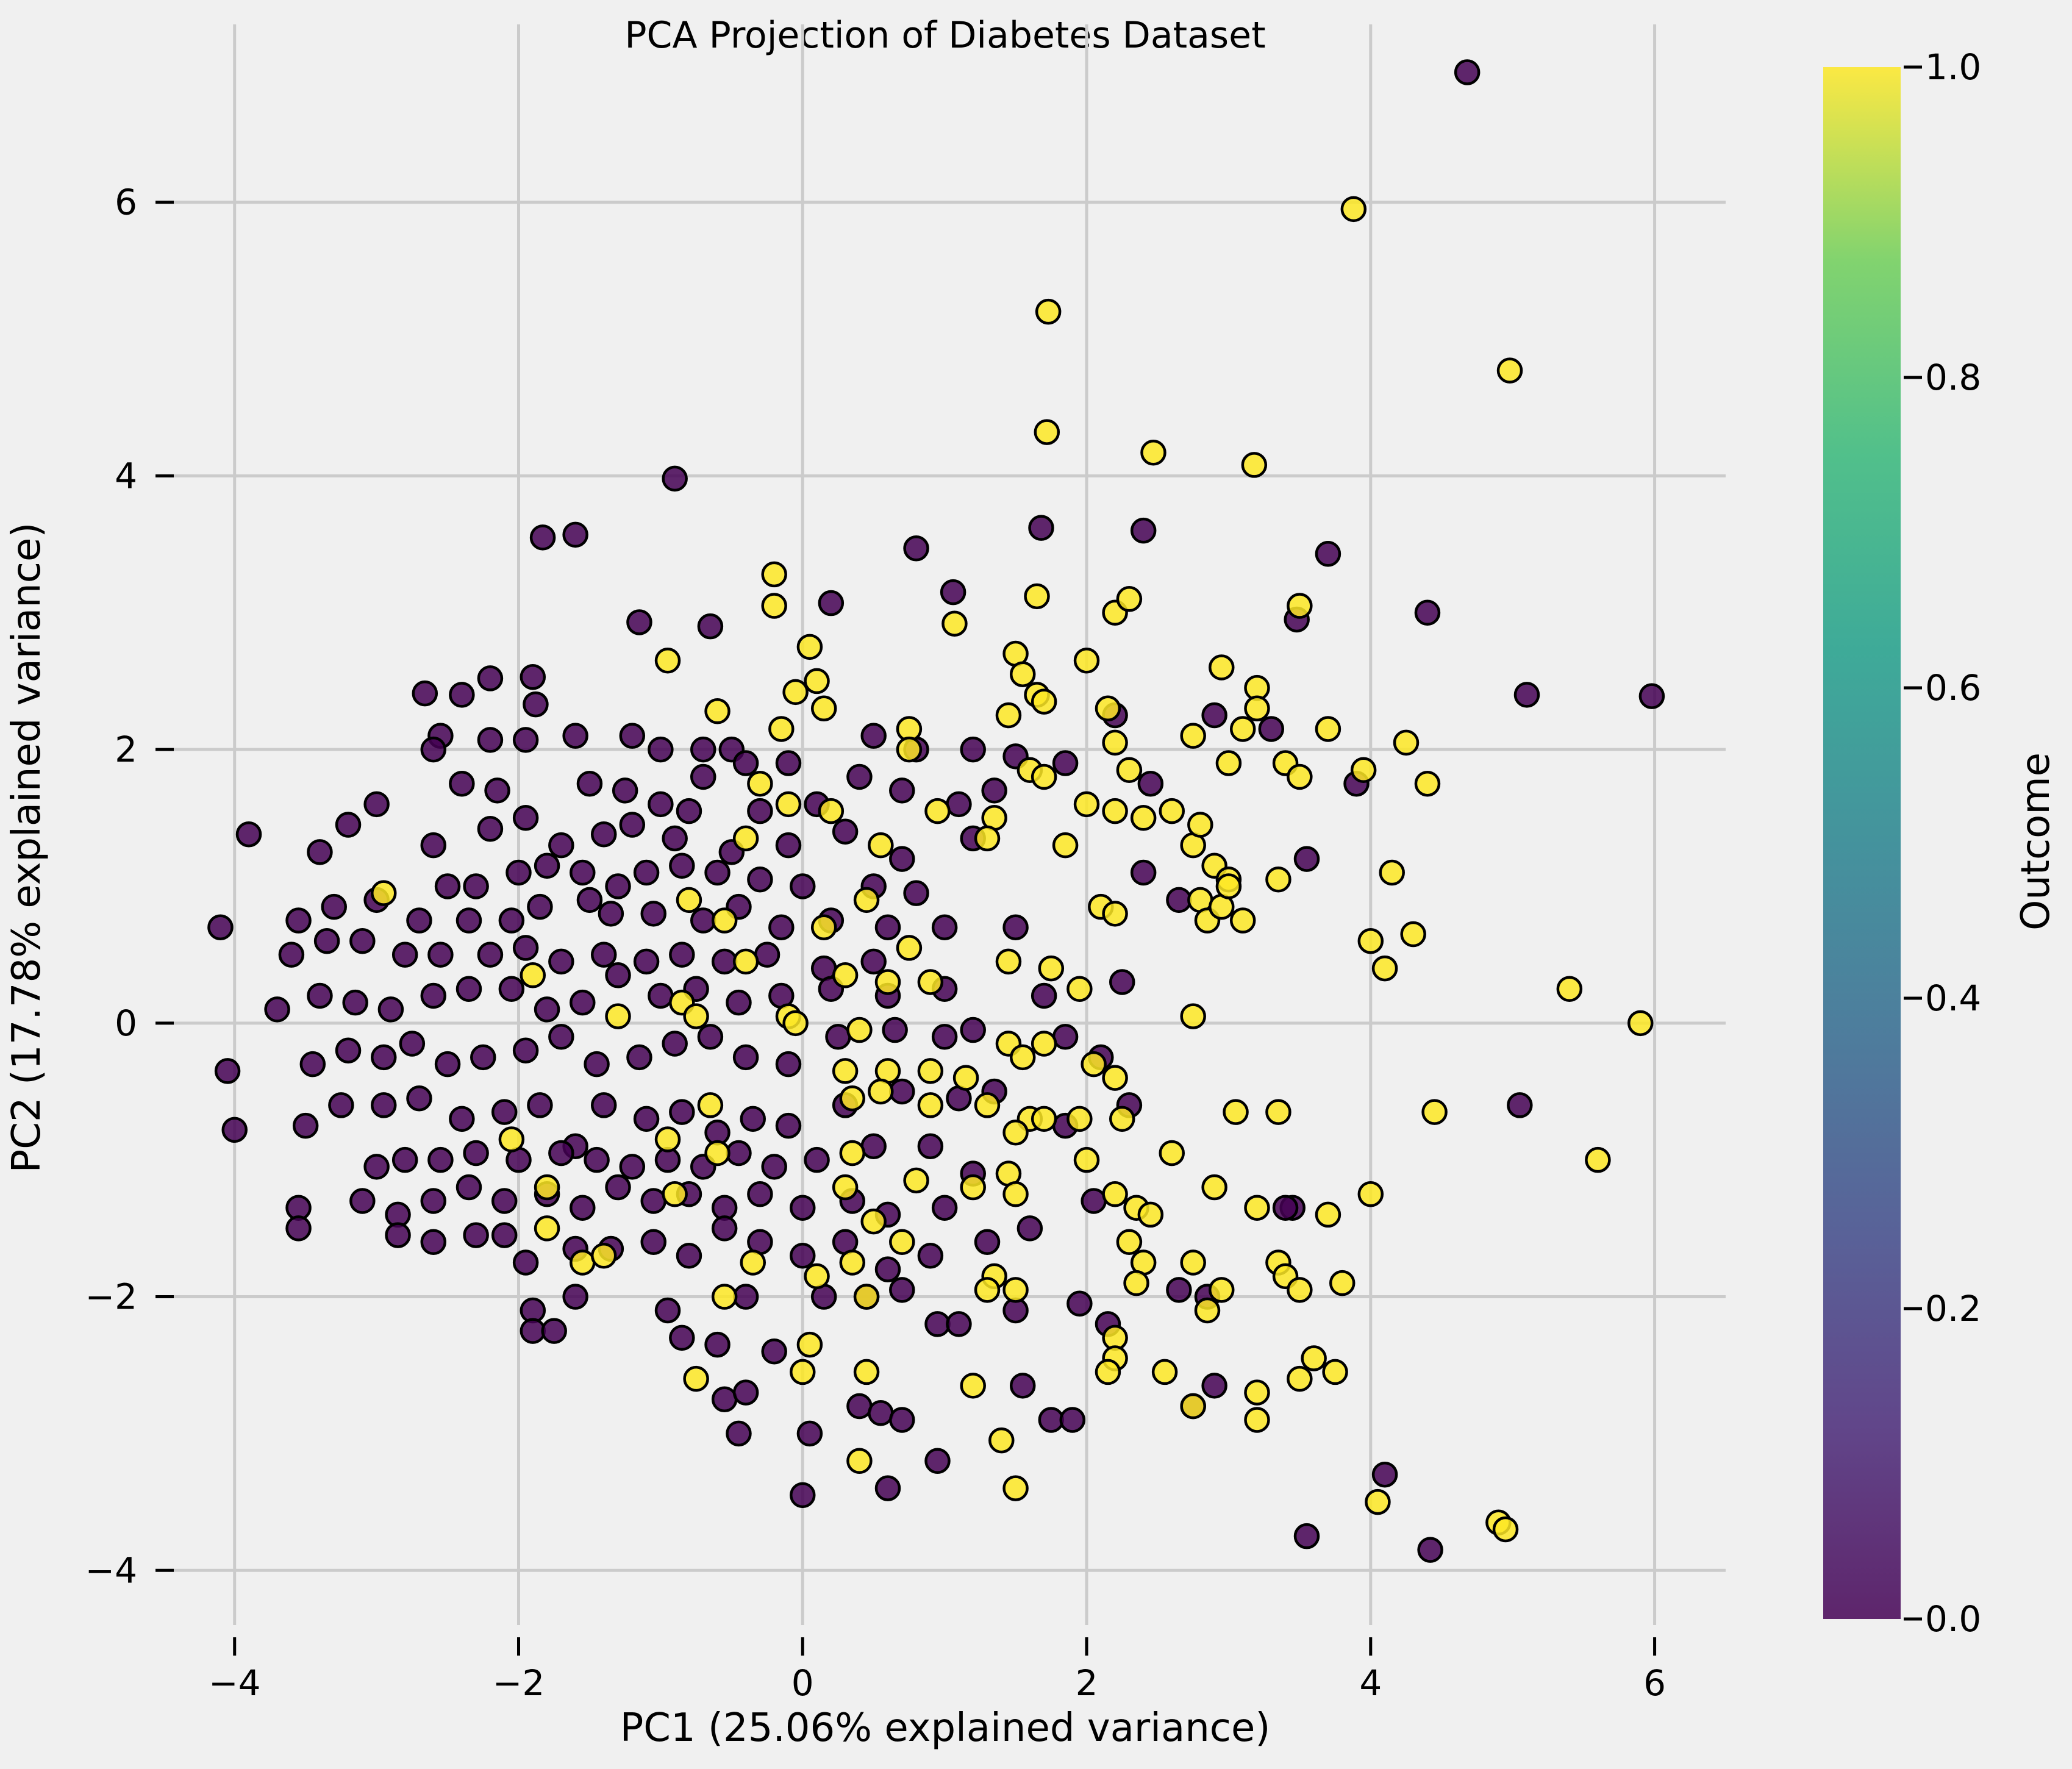  What do you see at coordinates (802, 1683) in the screenshot?
I see `x-tick-label: 0` at bounding box center [802, 1683].